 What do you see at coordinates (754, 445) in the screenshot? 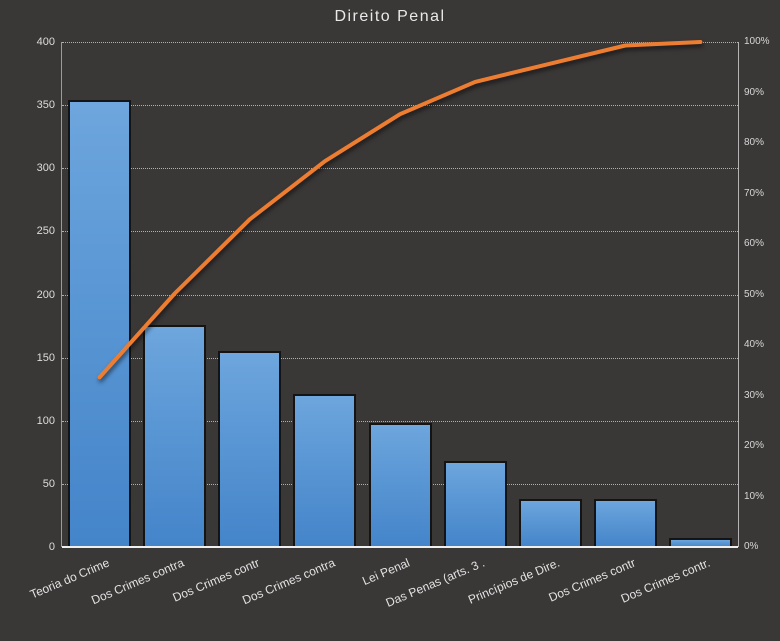
I see `percent-tick-label: 20%` at bounding box center [754, 445].